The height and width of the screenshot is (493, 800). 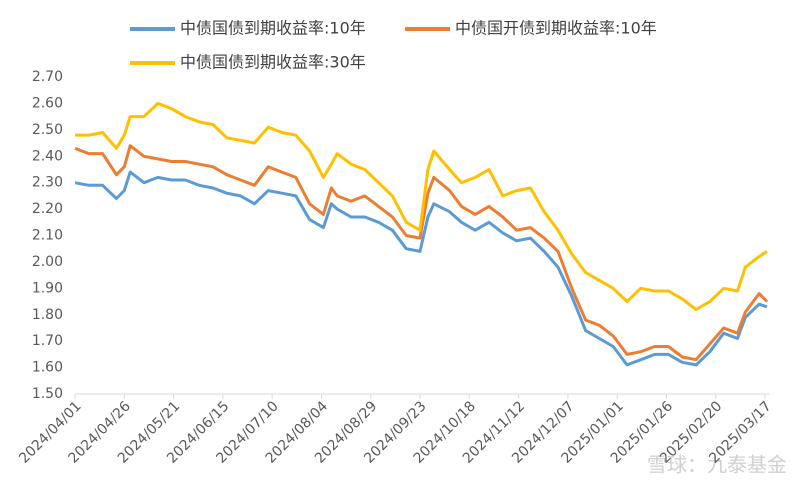 What do you see at coordinates (47, 77) in the screenshot?
I see `y-tick-label: 2.70` at bounding box center [47, 77].